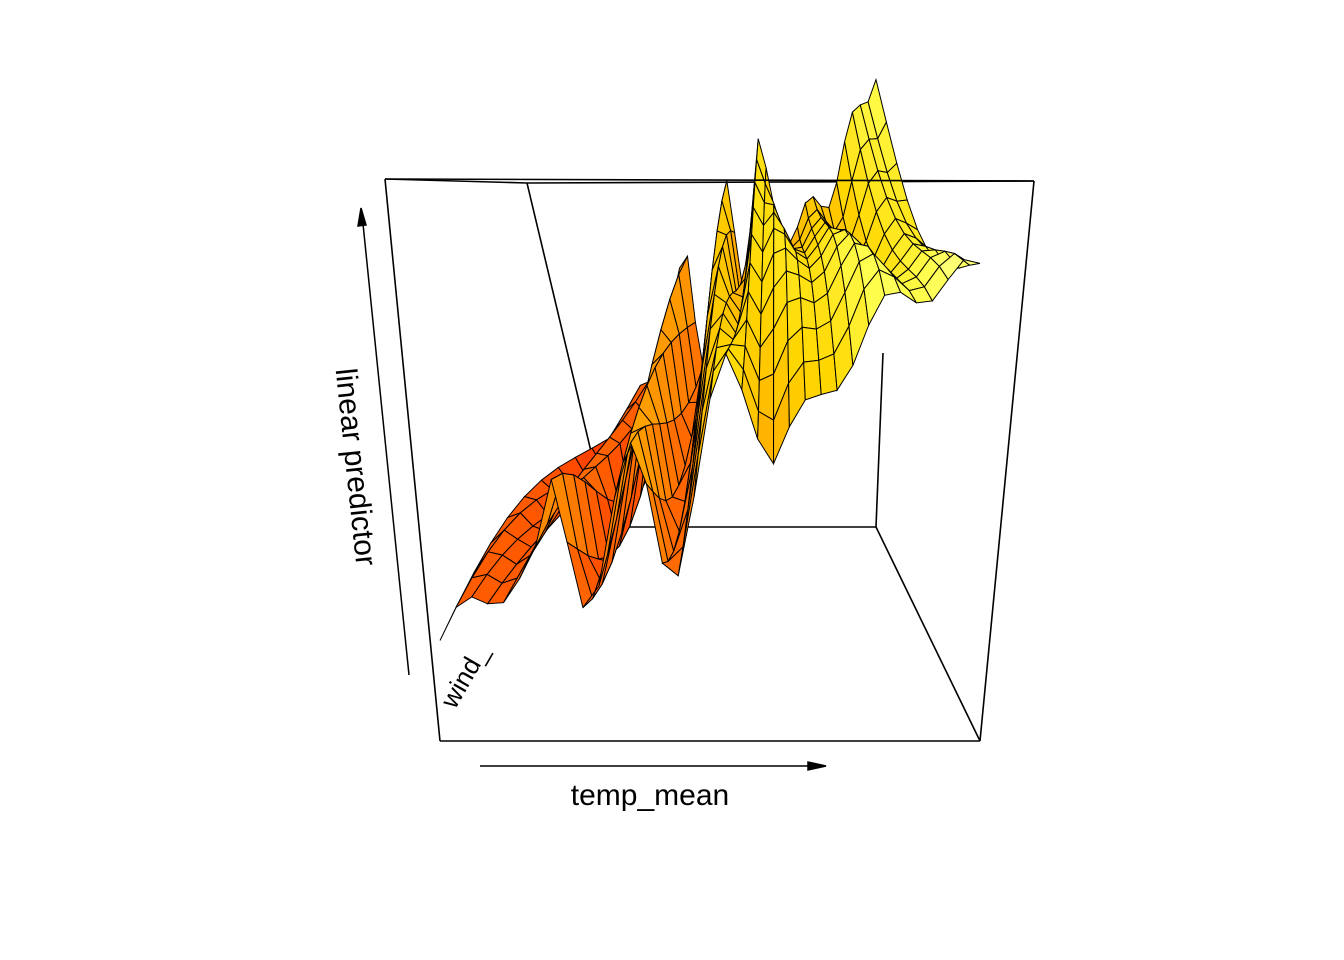  I want to click on x-axis-label: temp_mean, so click(650, 795).